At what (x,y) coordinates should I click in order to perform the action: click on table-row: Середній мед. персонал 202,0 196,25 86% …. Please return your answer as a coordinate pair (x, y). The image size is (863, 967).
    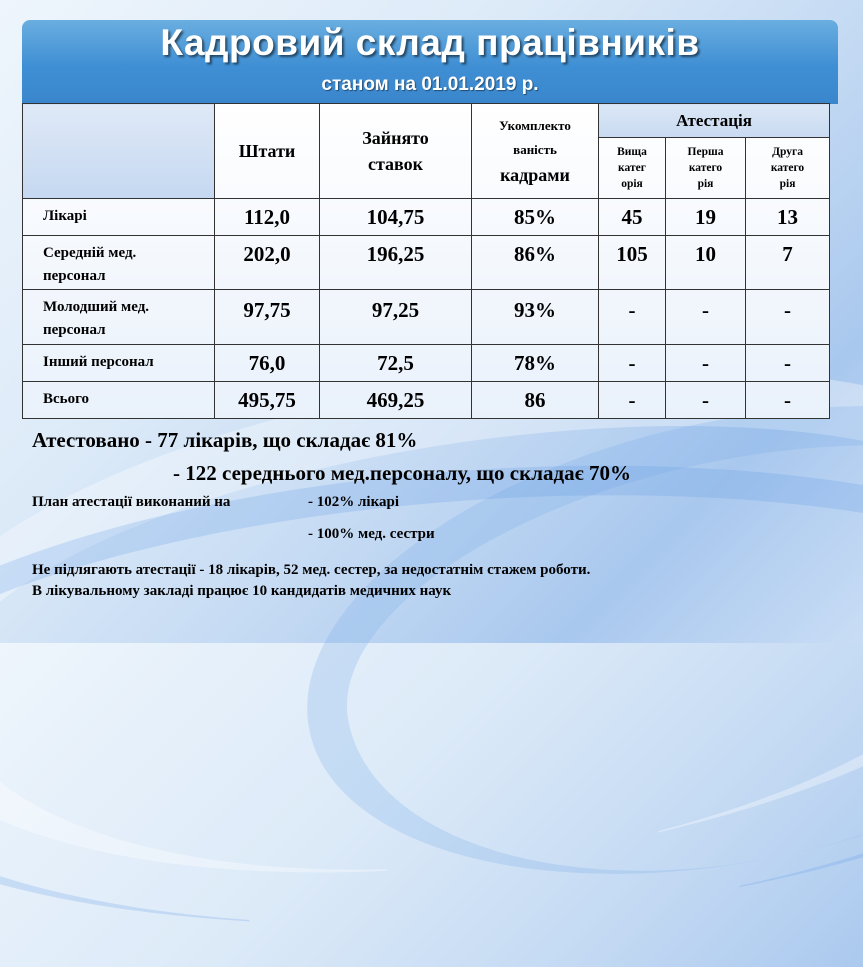
    Looking at the image, I should click on (426, 262).